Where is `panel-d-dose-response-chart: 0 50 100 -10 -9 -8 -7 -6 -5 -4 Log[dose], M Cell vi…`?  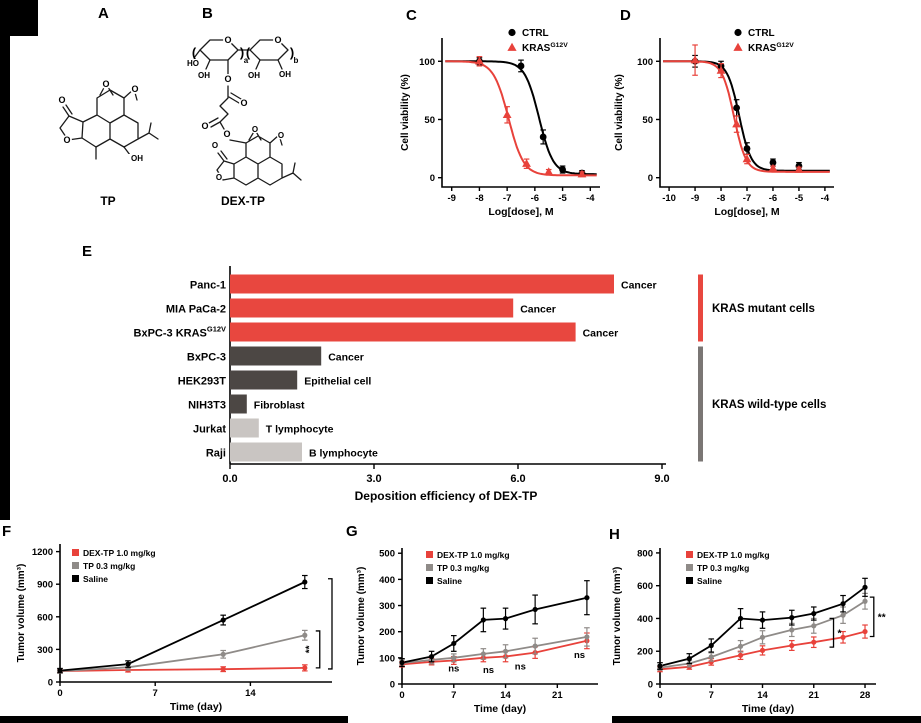
panel-d-dose-response-chart: 0 50 100 -10 -9 -8 -7 -6 -5 -4 Log[dose], M Cell vi… is located at coordinates (724, 123).